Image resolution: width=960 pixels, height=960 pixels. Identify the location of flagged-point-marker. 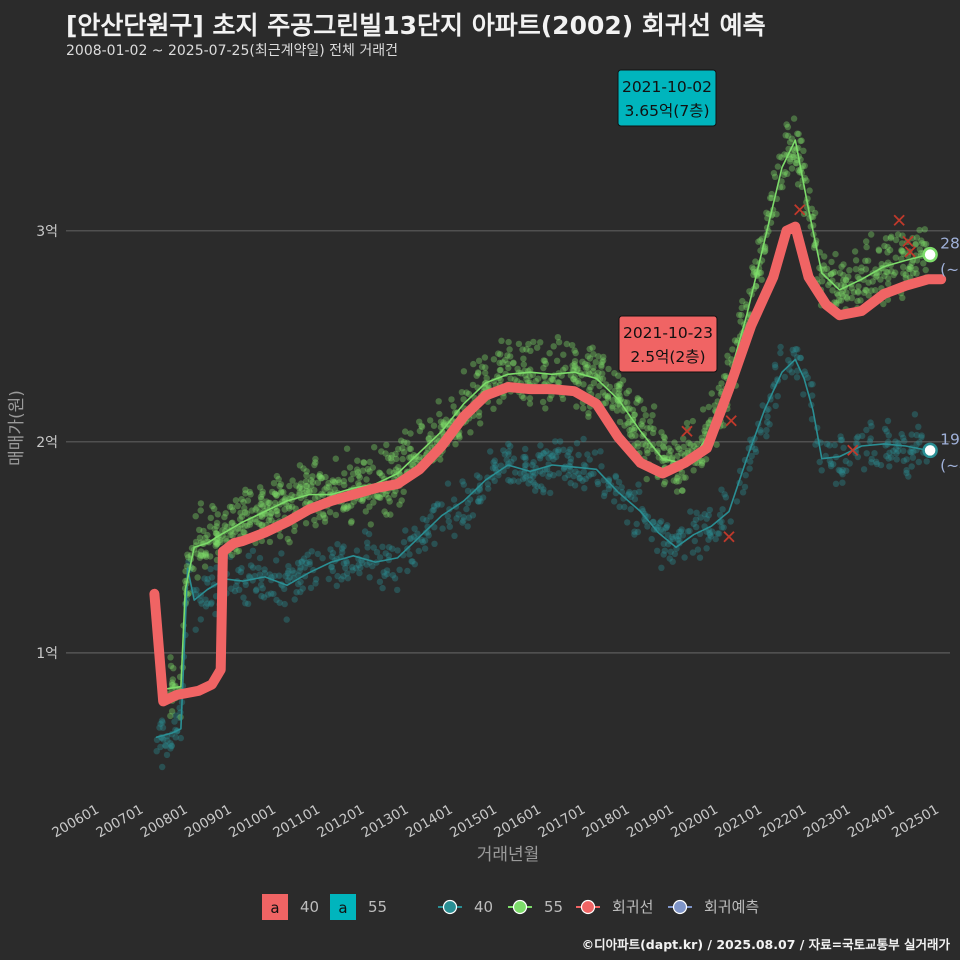
(910, 252).